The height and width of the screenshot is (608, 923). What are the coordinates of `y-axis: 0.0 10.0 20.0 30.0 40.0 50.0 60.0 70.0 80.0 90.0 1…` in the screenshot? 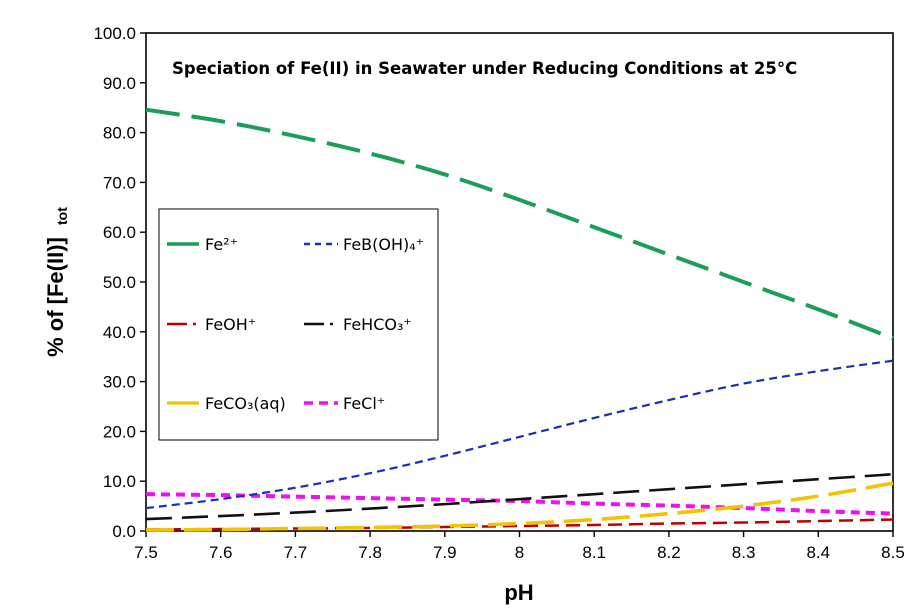 It's located at (119, 282).